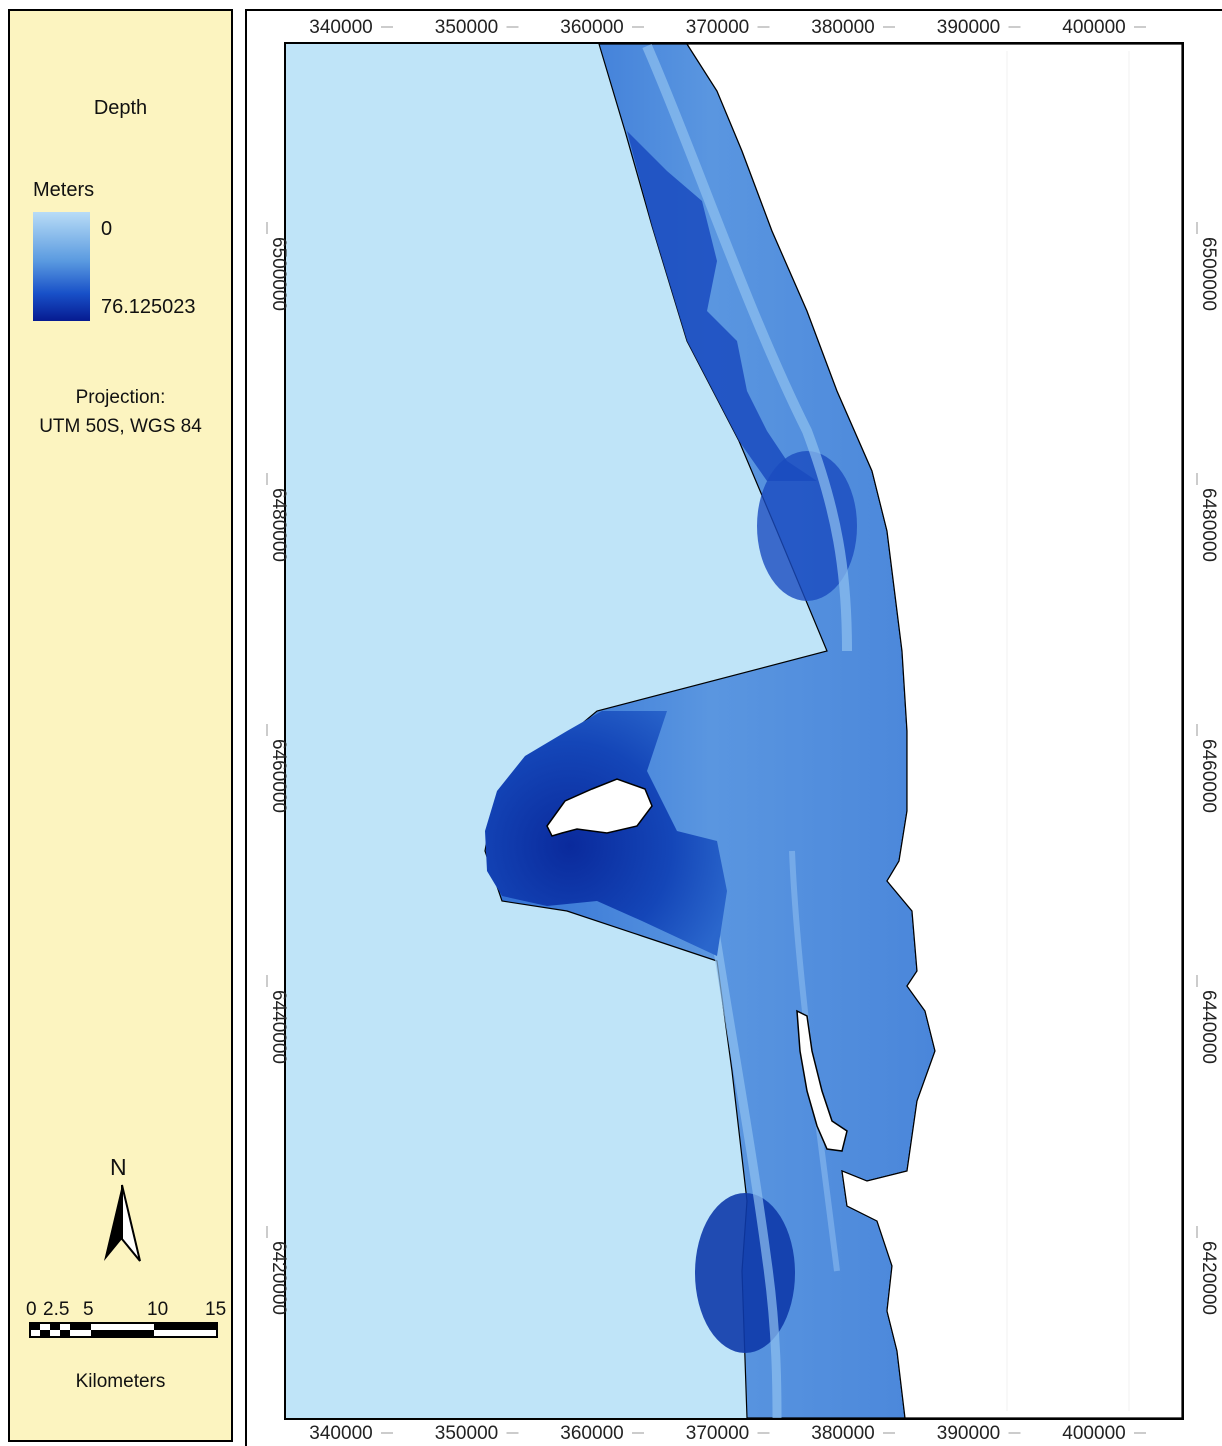 Image resolution: width=1222 pixels, height=1446 pixels. I want to click on legend-title: Depth, so click(120, 108).